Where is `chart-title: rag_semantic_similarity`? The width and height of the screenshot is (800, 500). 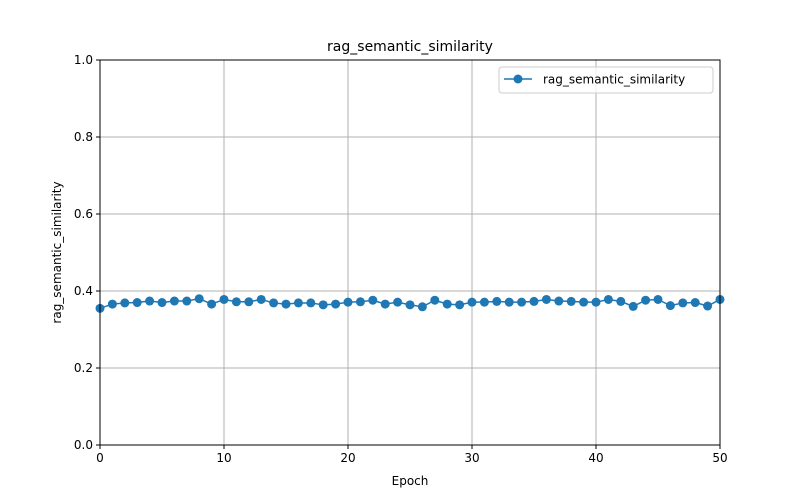
chart-title: rag_semantic_similarity is located at coordinates (410, 47).